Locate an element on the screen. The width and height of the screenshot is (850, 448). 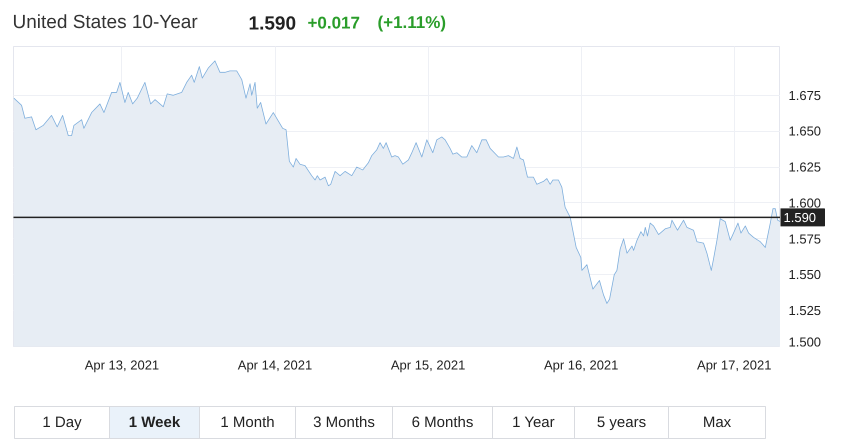
y-tick-label: 1.550 is located at coordinates (805, 274).